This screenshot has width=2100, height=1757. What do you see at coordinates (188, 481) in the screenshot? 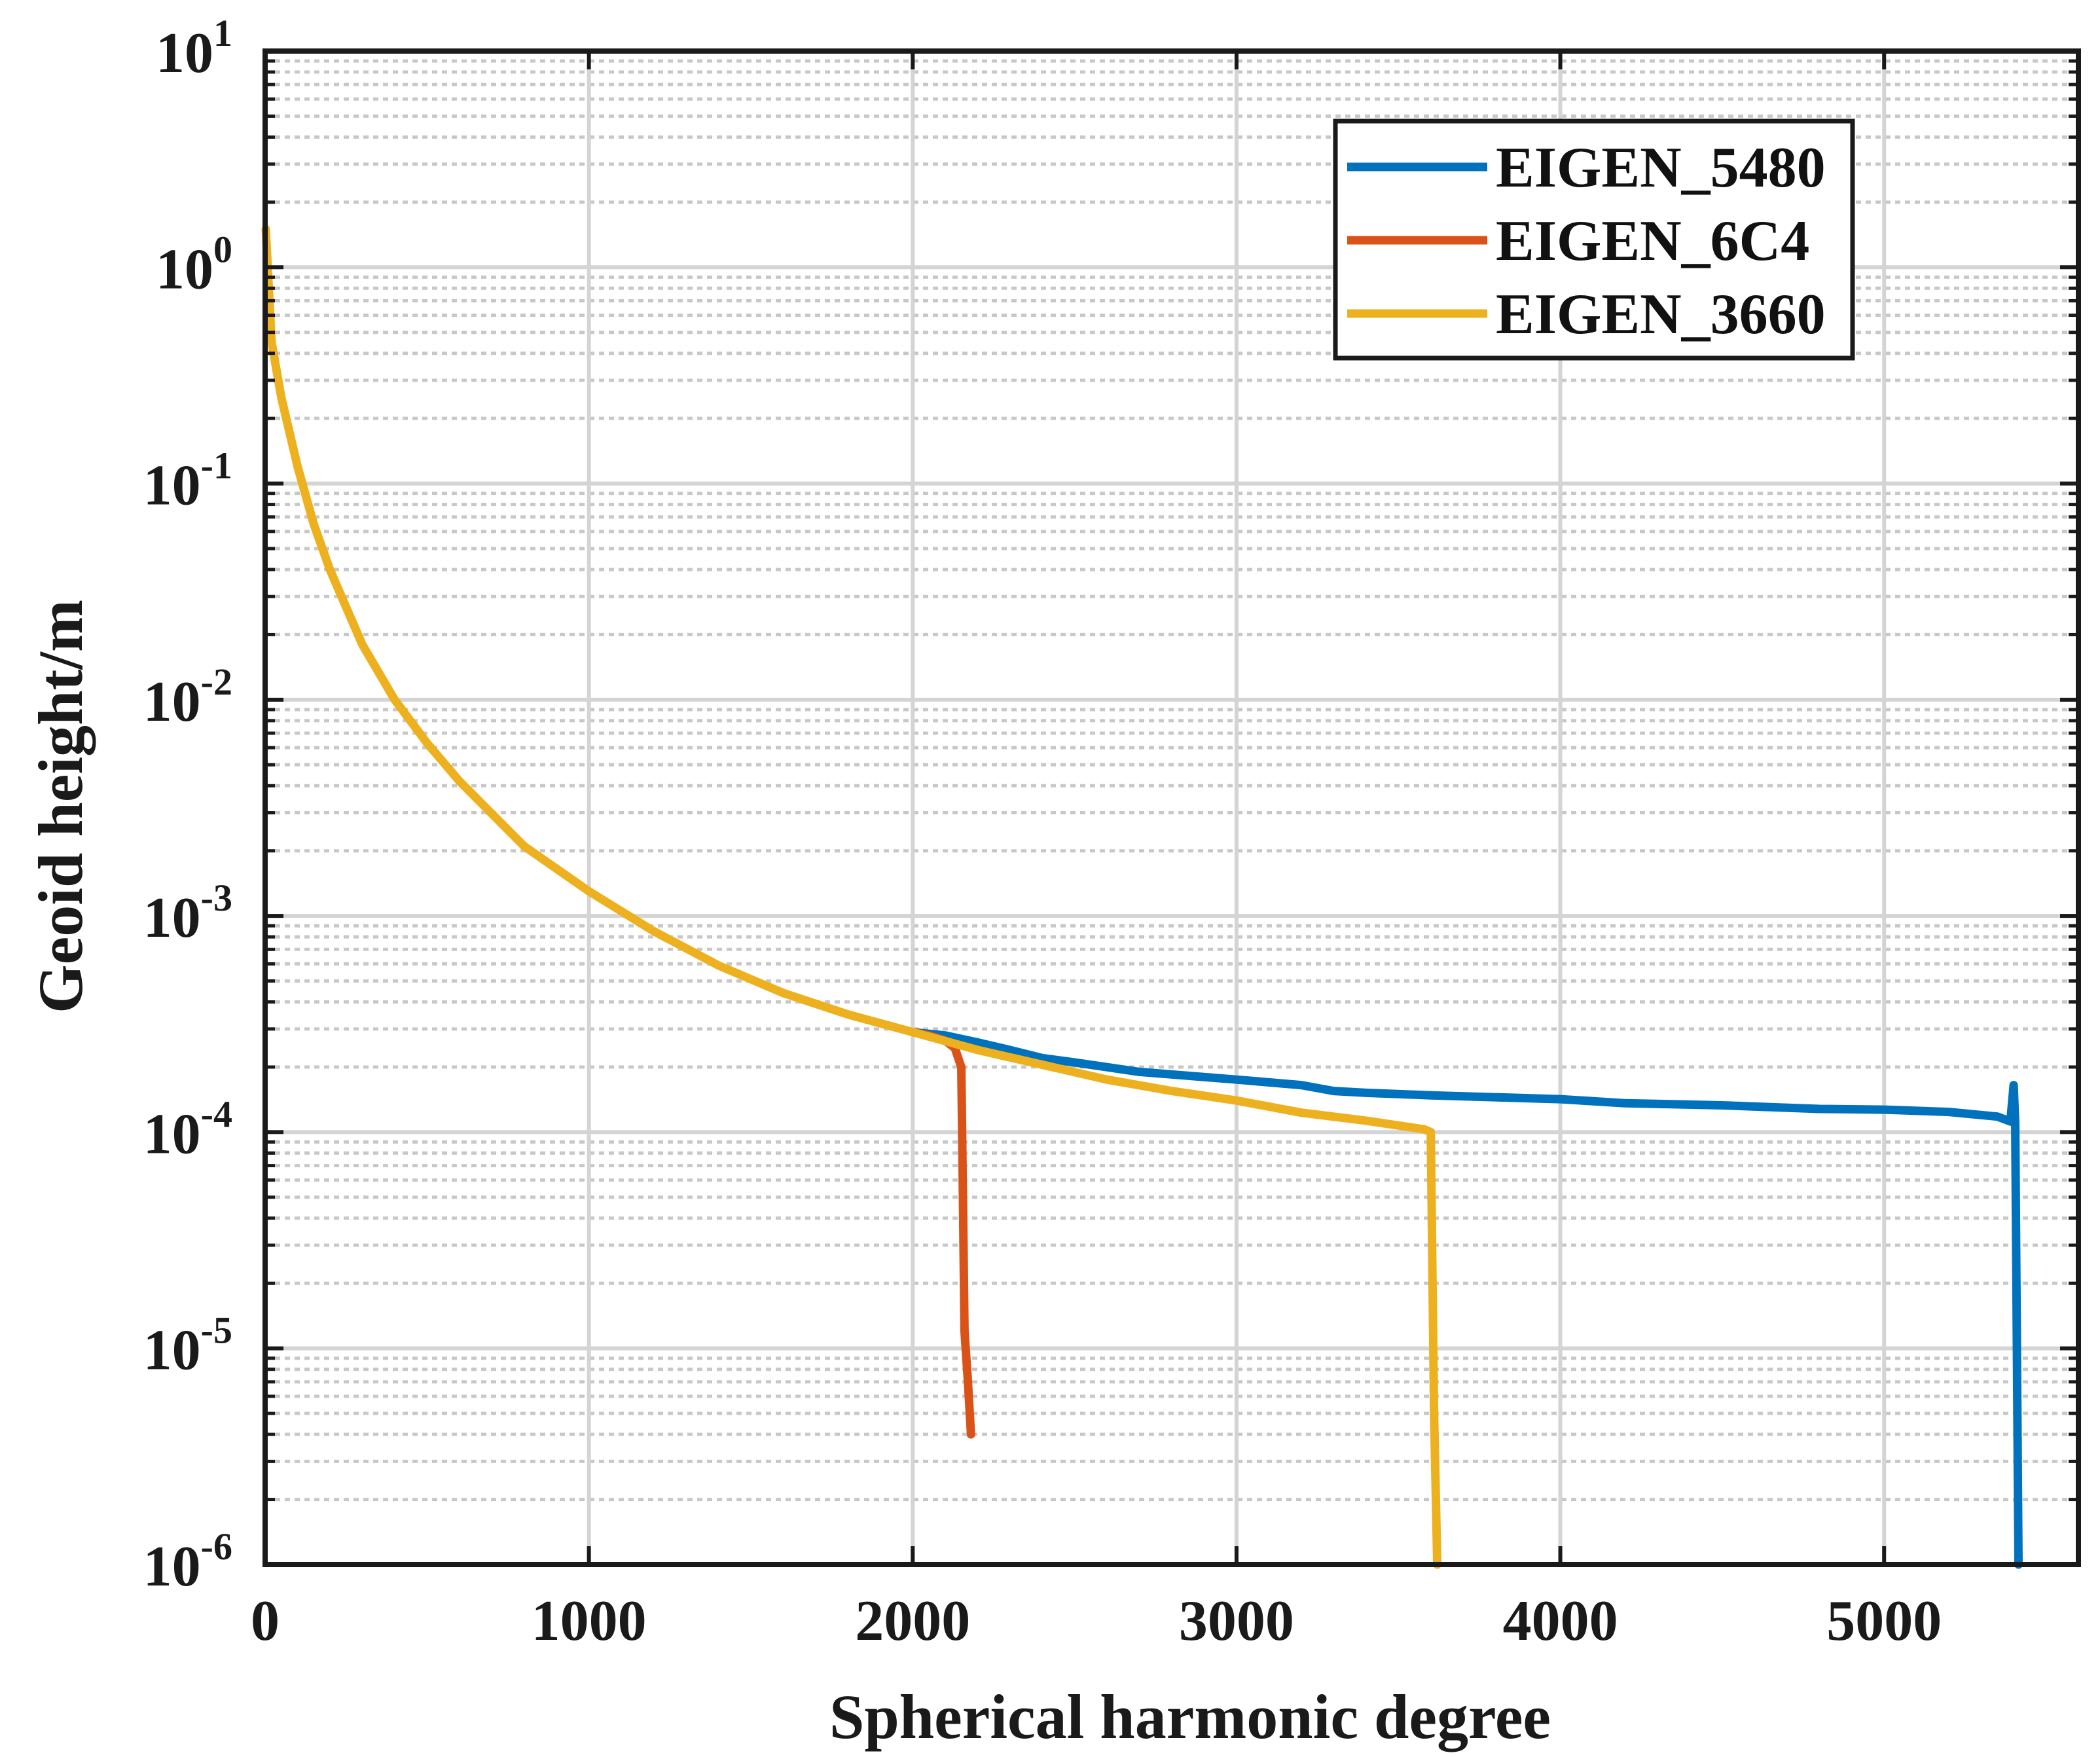
I see `y-tick-label: 10⁻¹` at bounding box center [188, 481].